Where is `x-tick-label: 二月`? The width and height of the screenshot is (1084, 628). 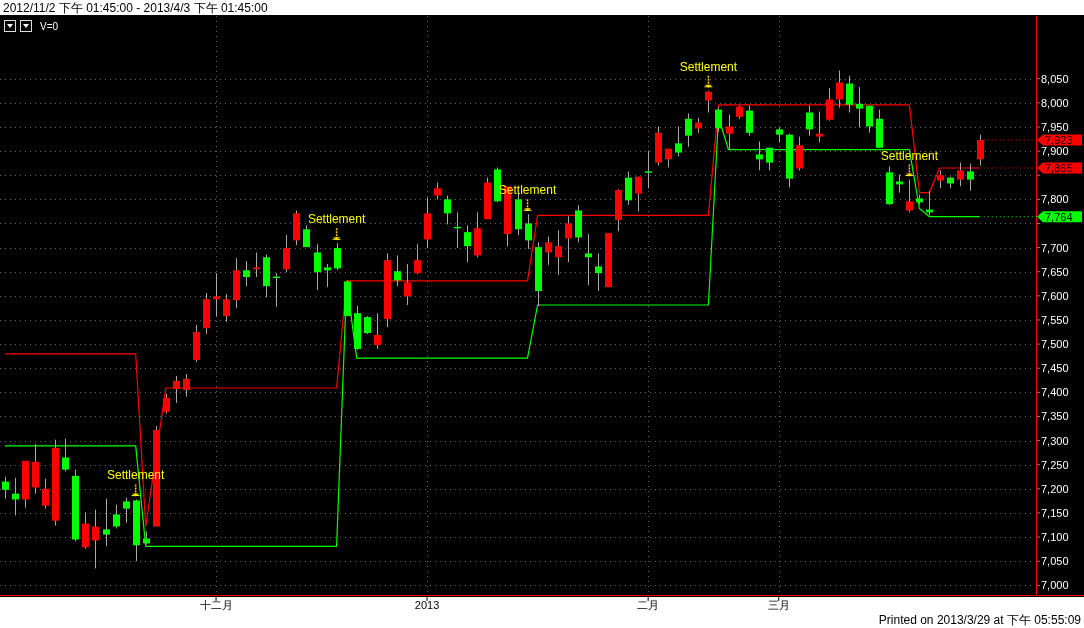 x-tick-label: 二月 is located at coordinates (648, 605).